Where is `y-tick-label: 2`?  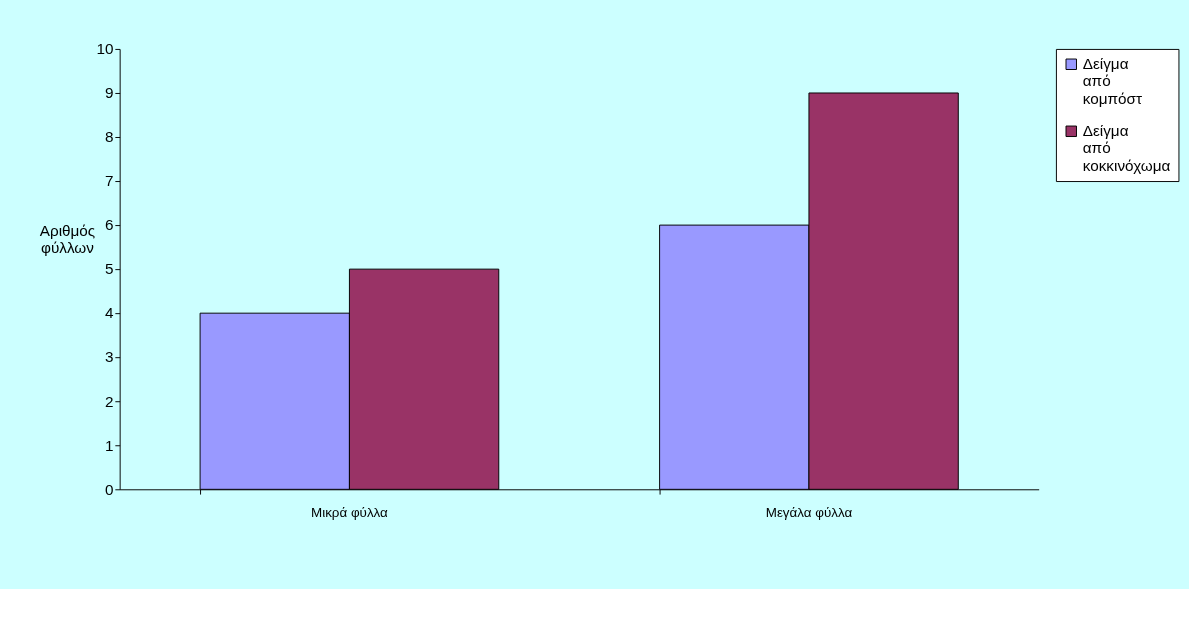 y-tick-label: 2 is located at coordinates (109, 401).